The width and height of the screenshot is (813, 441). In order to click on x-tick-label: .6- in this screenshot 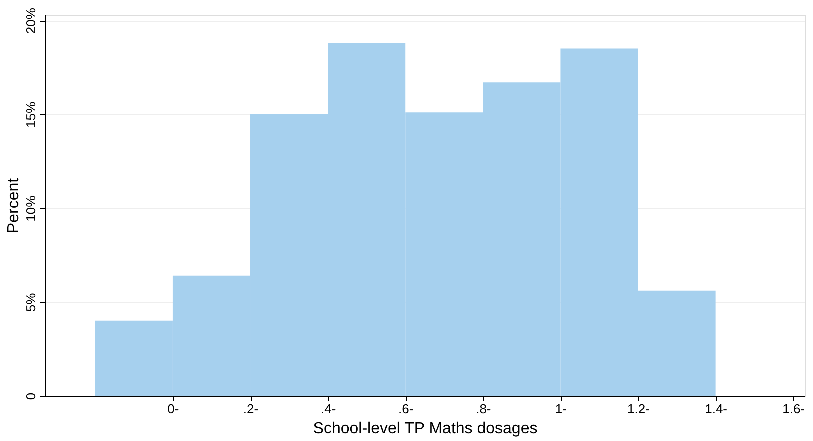, I will do `click(406, 409)`.